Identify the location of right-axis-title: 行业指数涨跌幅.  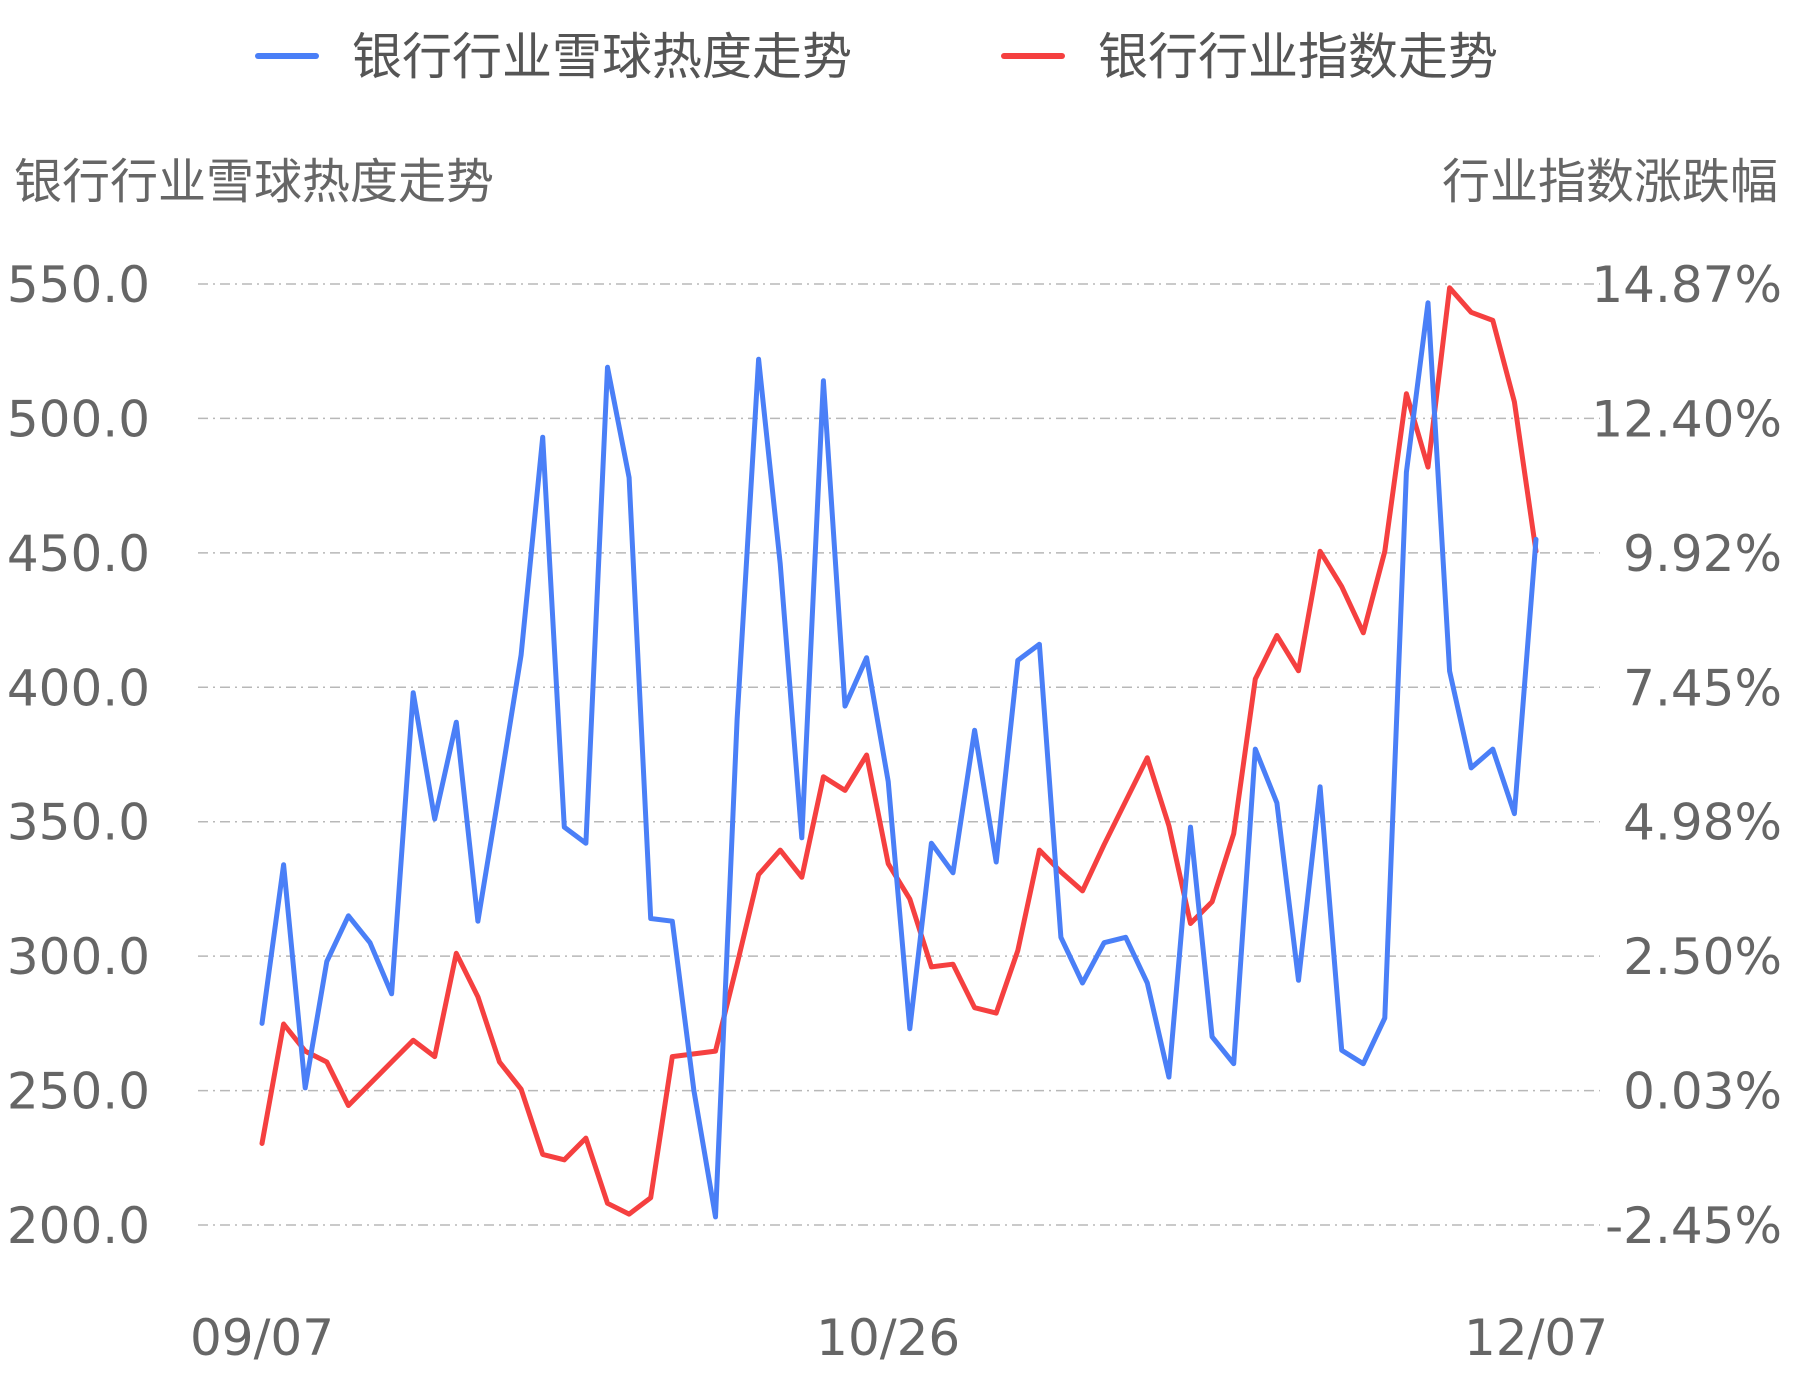
(1610, 182).